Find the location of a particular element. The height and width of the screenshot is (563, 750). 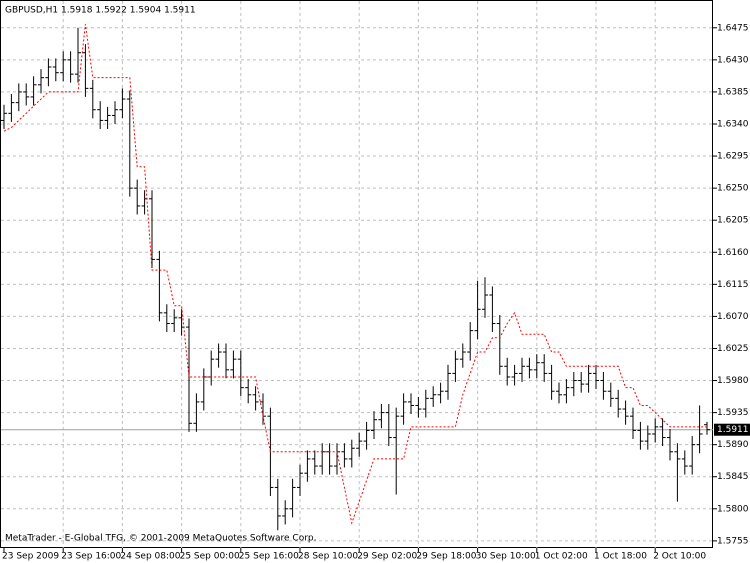

y-tick-label: 1.6475 is located at coordinates (733, 28).